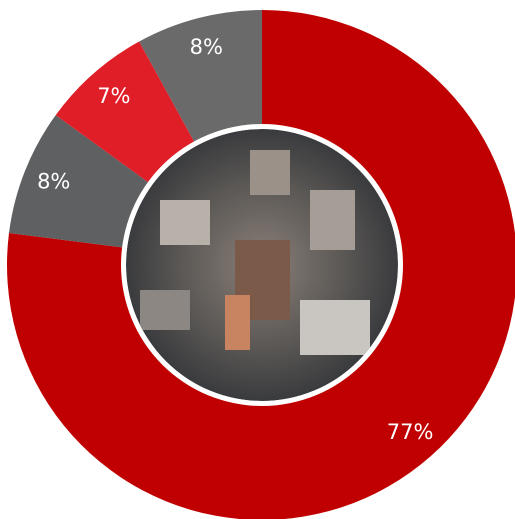 The width and height of the screenshot is (515, 519). Describe the element at coordinates (113, 96) in the screenshot. I see `data-label: 7%` at that location.